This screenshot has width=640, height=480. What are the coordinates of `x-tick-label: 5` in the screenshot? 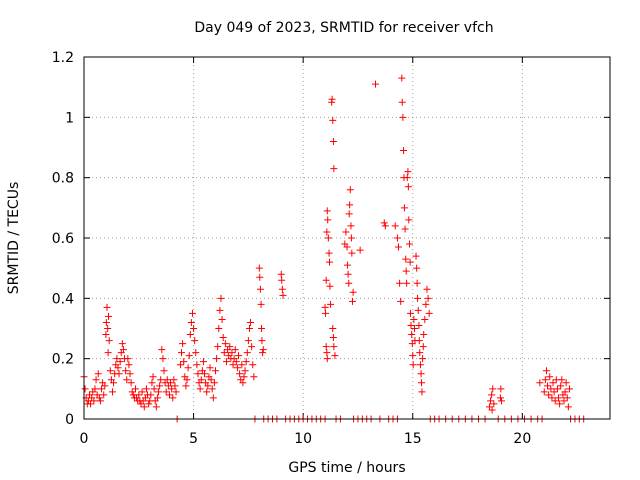 It's located at (193, 439).